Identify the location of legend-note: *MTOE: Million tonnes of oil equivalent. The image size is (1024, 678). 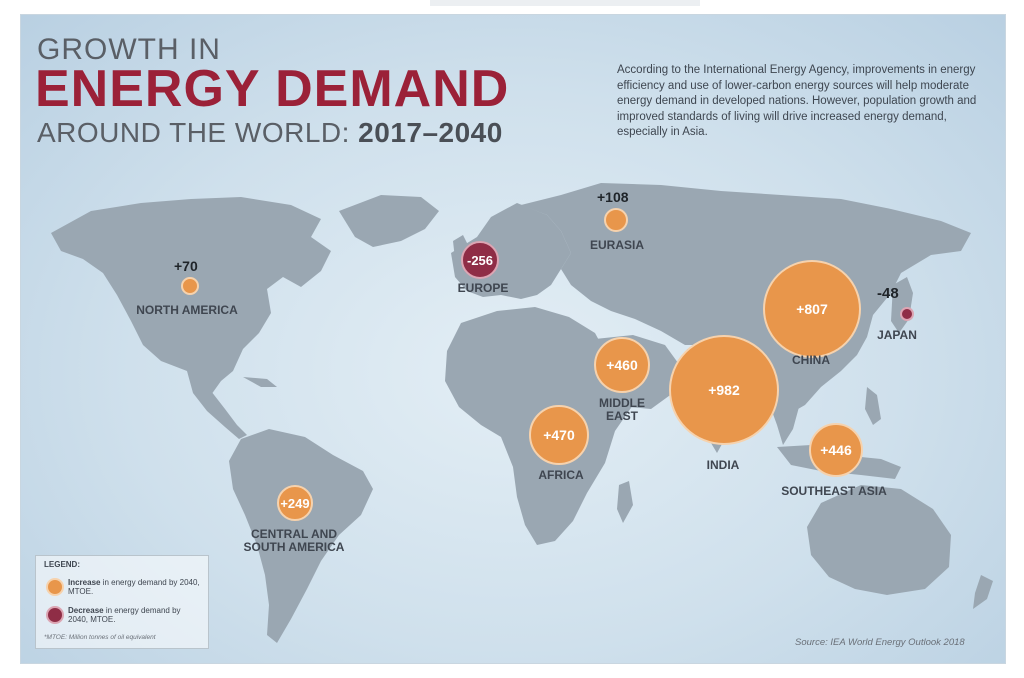
(100, 637).